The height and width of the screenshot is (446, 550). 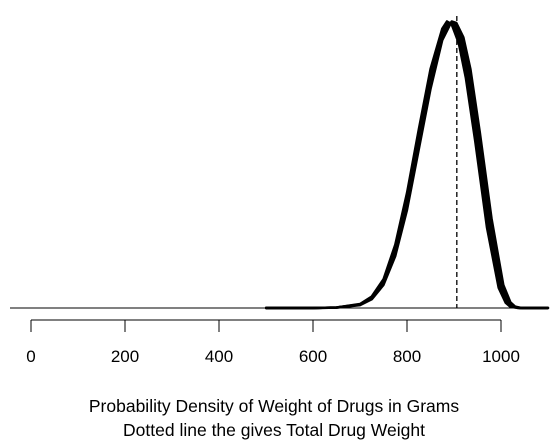 I want to click on x-axis-label-line-2: Dotted line the gives Total Drug Weight, so click(x=274, y=430).